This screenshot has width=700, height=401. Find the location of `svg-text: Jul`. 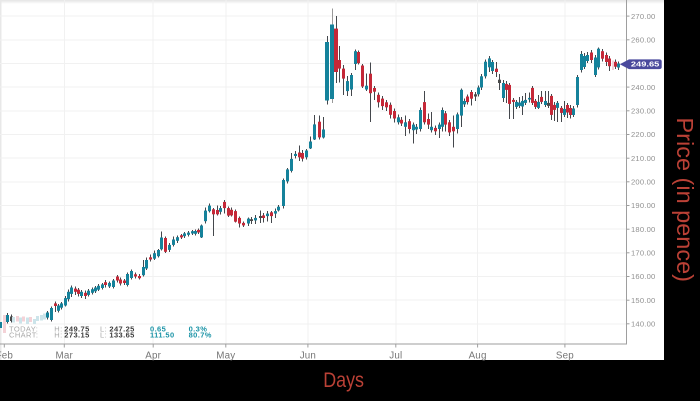

svg-text: Jul is located at coordinates (395, 355).